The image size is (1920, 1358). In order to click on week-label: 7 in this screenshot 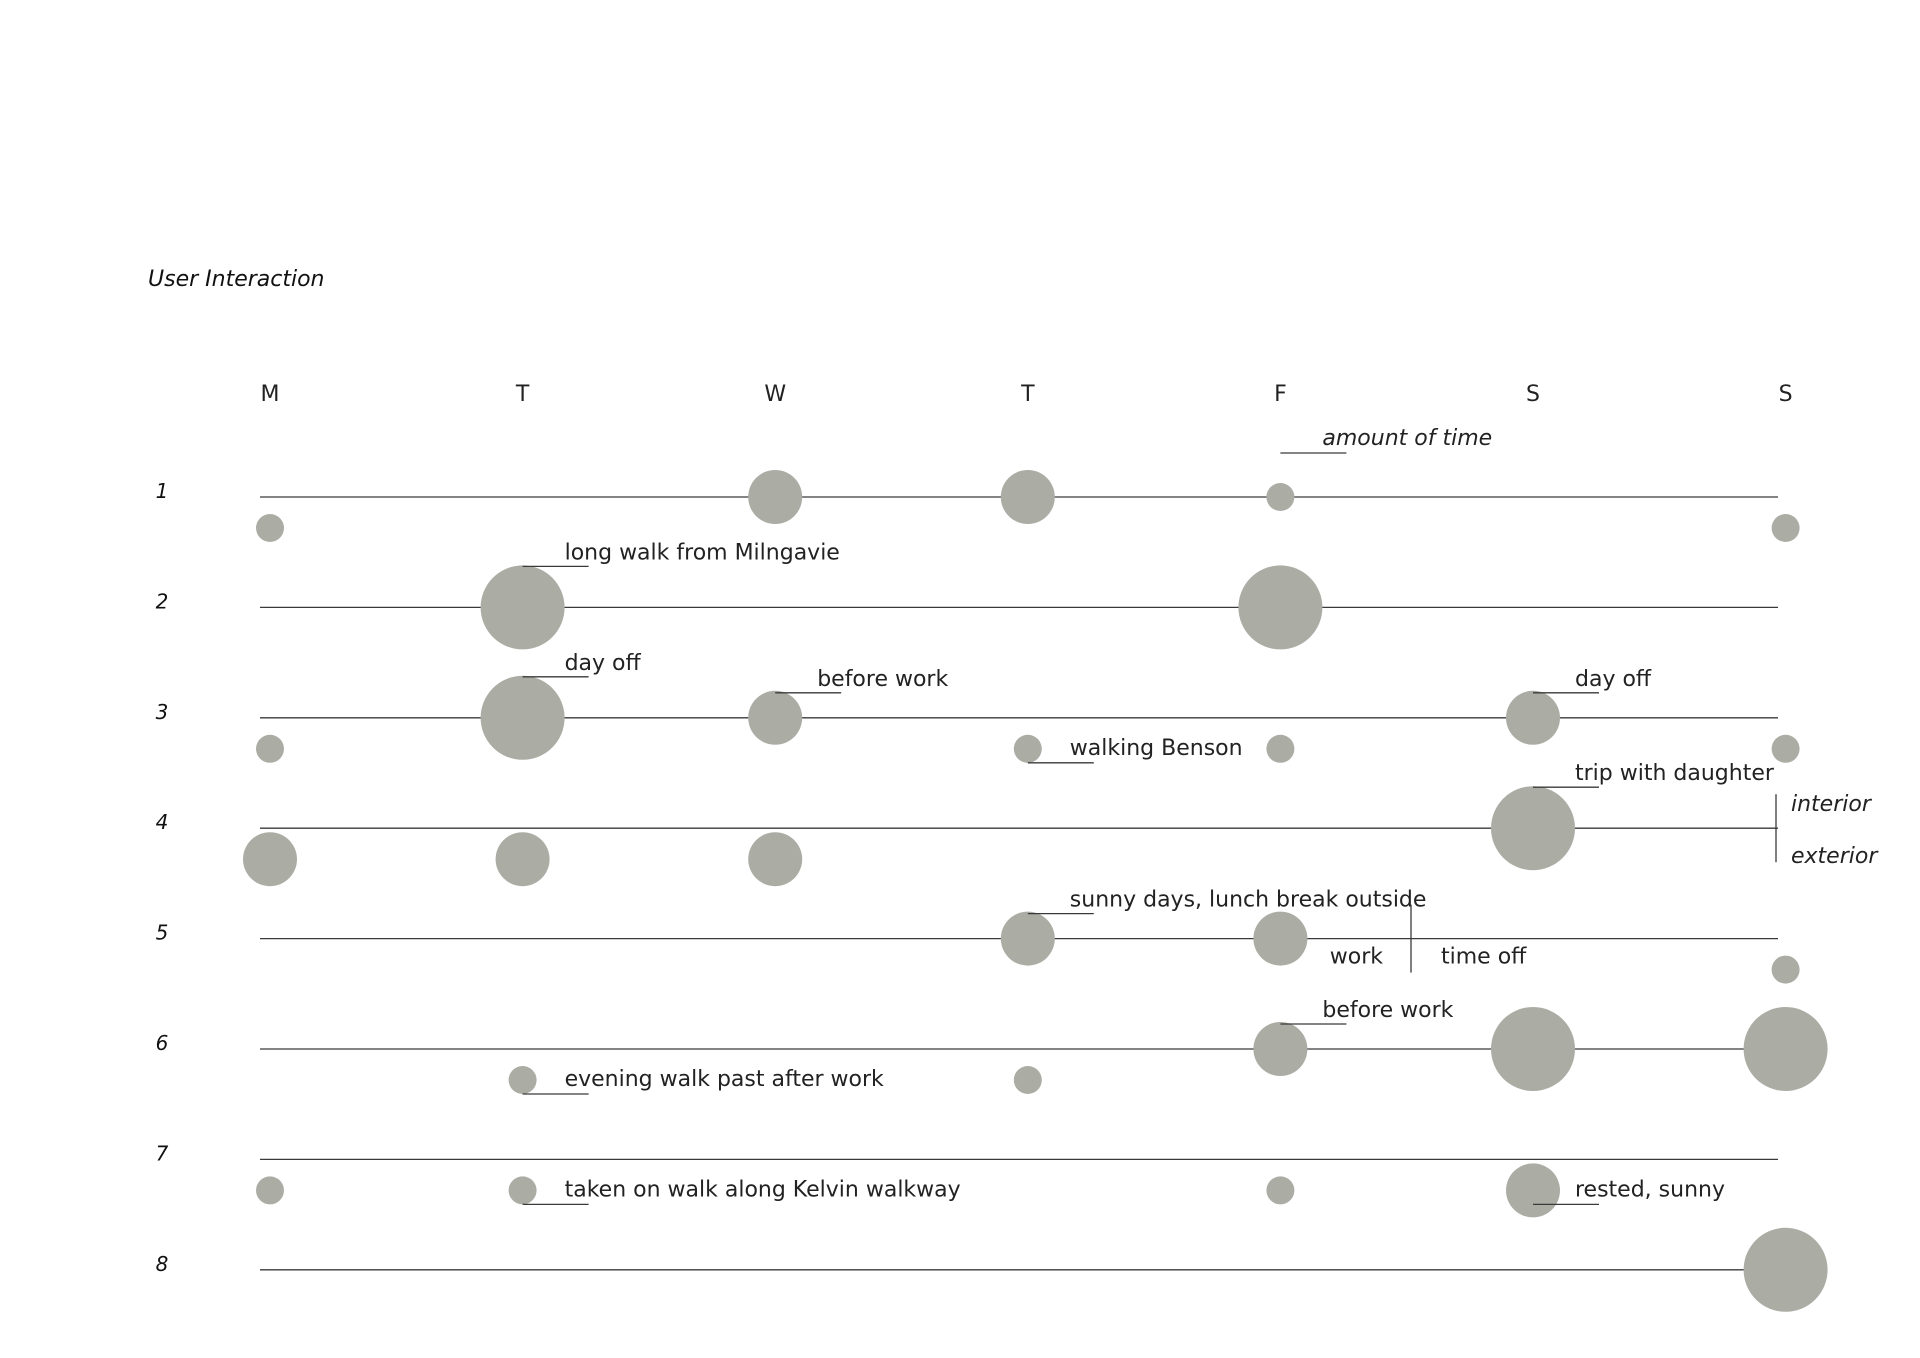, I will do `click(162, 1153)`.